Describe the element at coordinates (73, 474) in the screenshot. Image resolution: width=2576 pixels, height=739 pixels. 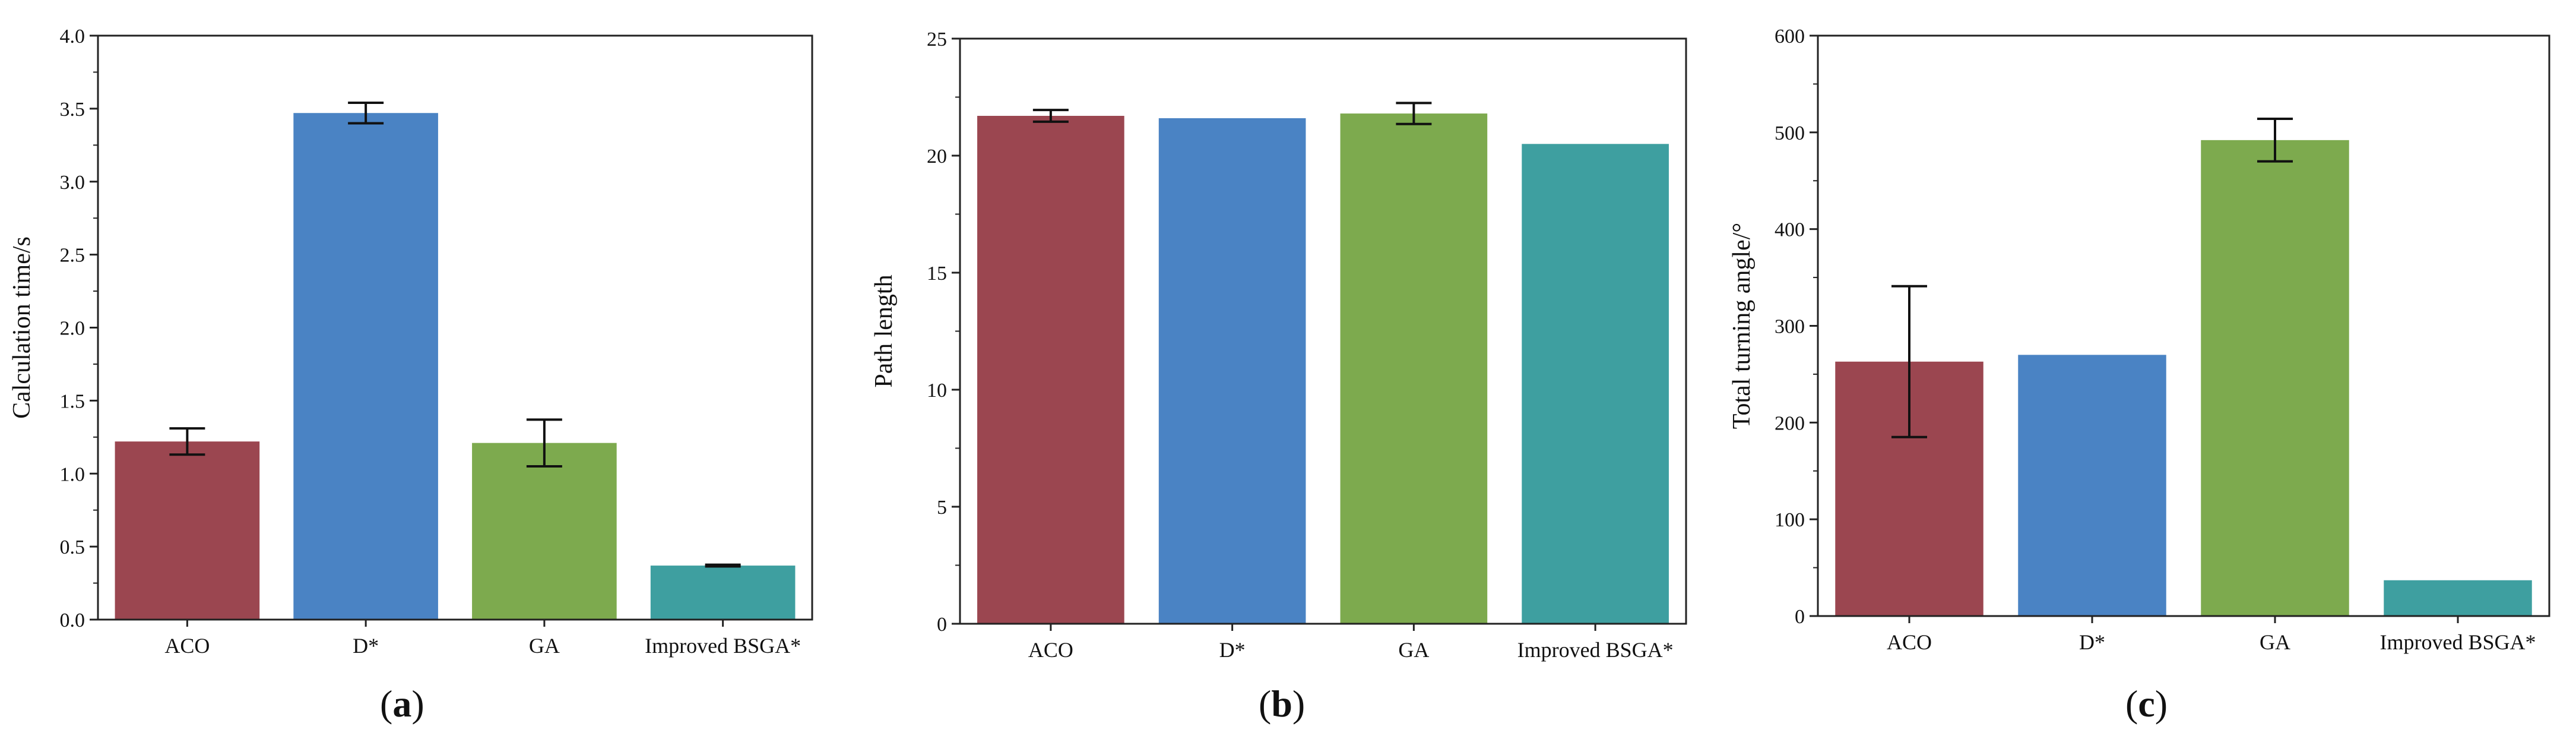
I see `y-tick-label-a-2: 1.0` at that location.